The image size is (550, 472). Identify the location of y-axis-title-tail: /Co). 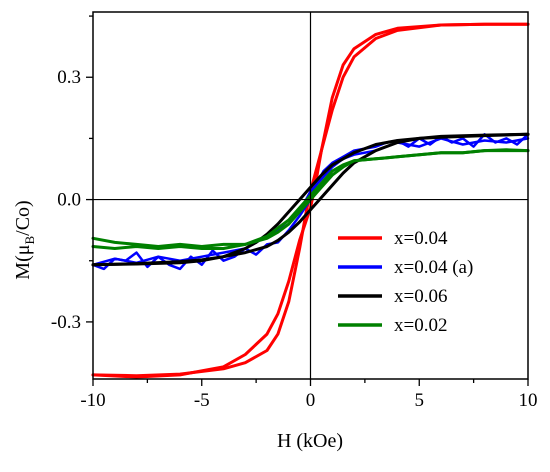
(23, 218).